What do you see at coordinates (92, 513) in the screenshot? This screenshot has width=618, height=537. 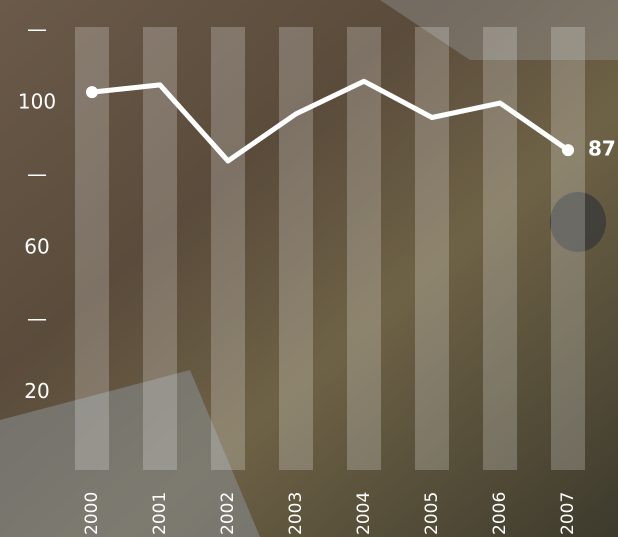 I see `x-tick-label: 2000` at bounding box center [92, 513].